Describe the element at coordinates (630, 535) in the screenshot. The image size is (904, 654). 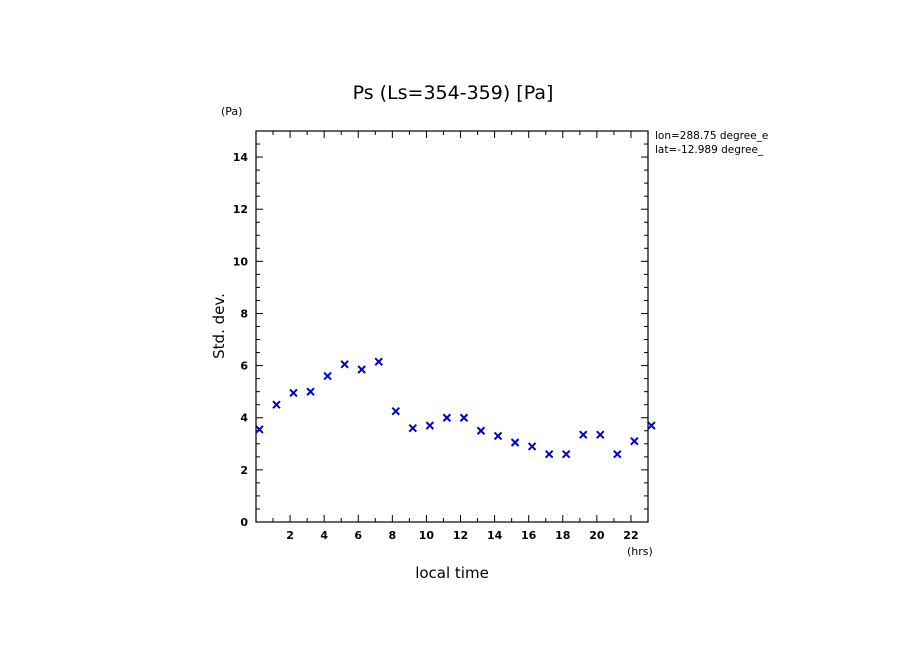
I see `x-tick-label: 22` at that location.